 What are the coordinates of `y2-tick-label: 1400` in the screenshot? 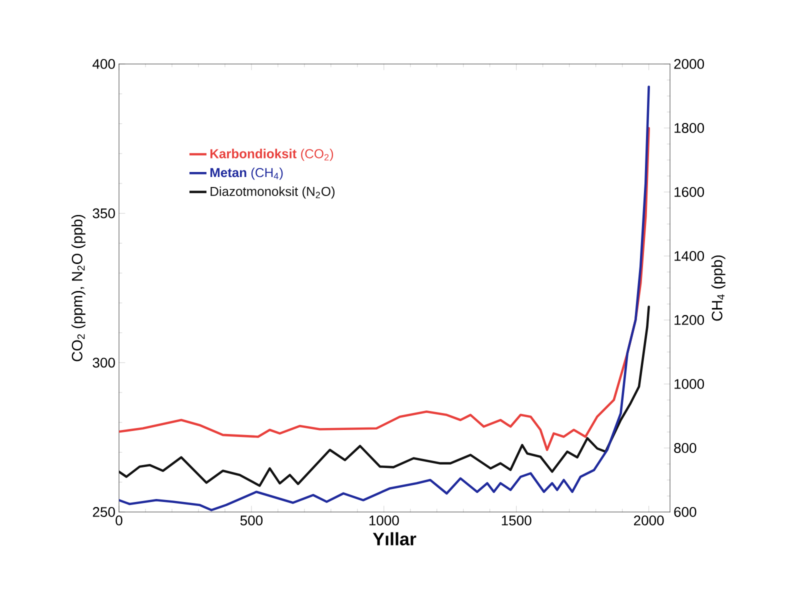 It's located at (689, 256).